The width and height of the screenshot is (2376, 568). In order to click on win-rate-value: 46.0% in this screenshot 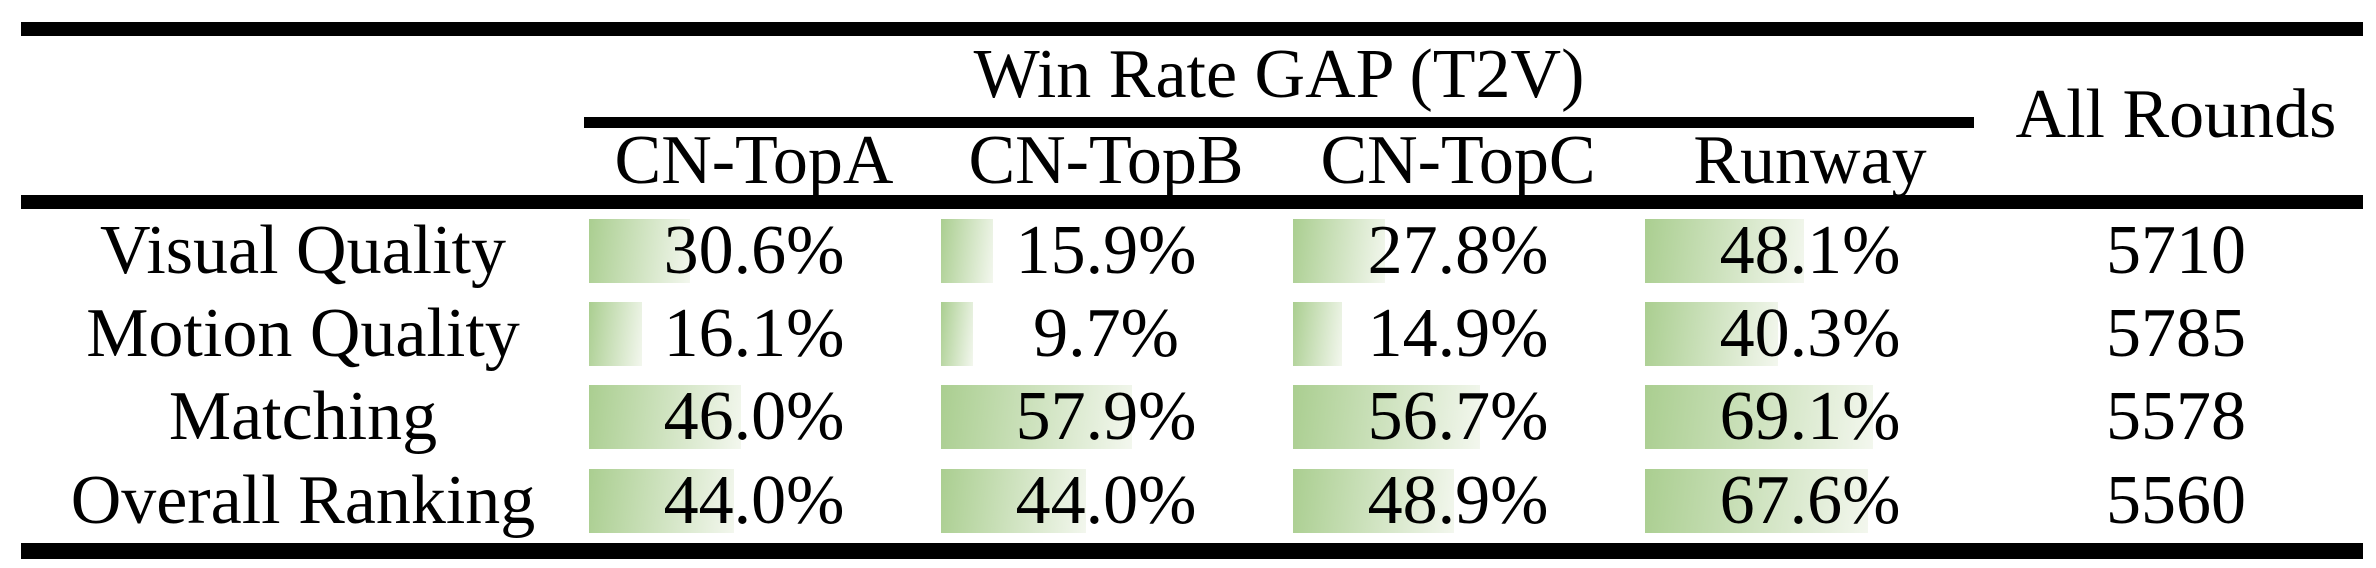, I will do `click(754, 416)`.